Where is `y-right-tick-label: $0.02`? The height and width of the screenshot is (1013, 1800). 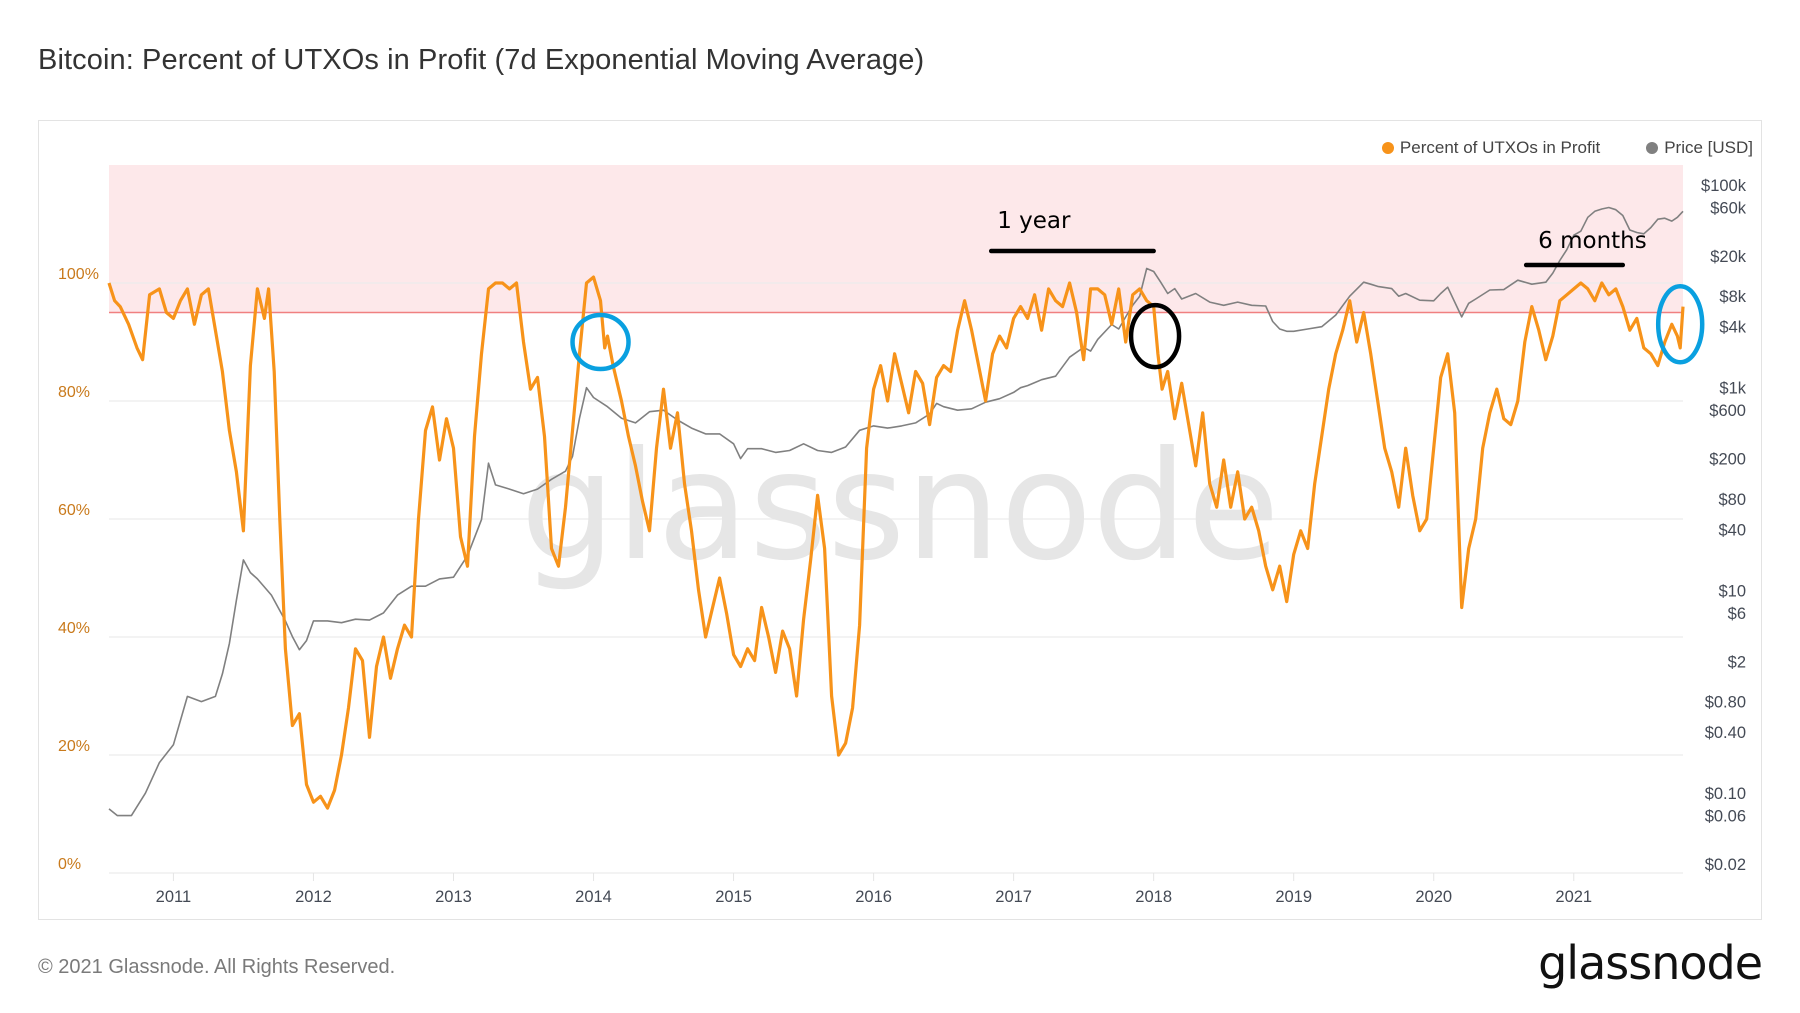 y-right-tick-label: $0.02 is located at coordinates (1725, 865).